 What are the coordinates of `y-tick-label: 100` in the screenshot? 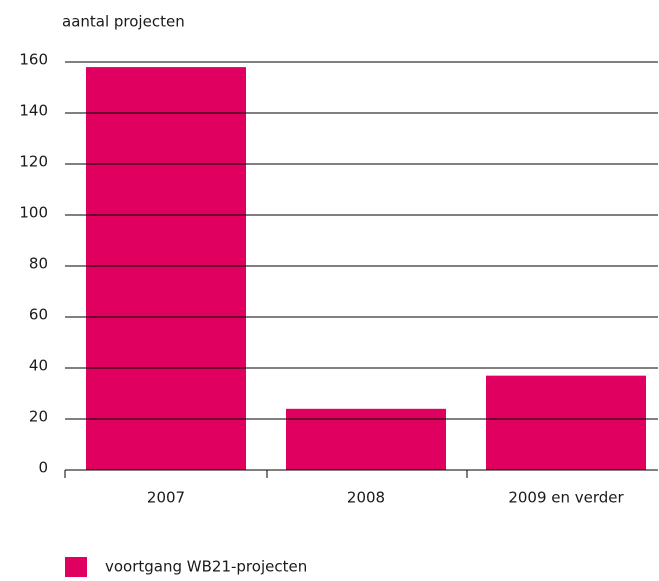 It's located at (33, 213).